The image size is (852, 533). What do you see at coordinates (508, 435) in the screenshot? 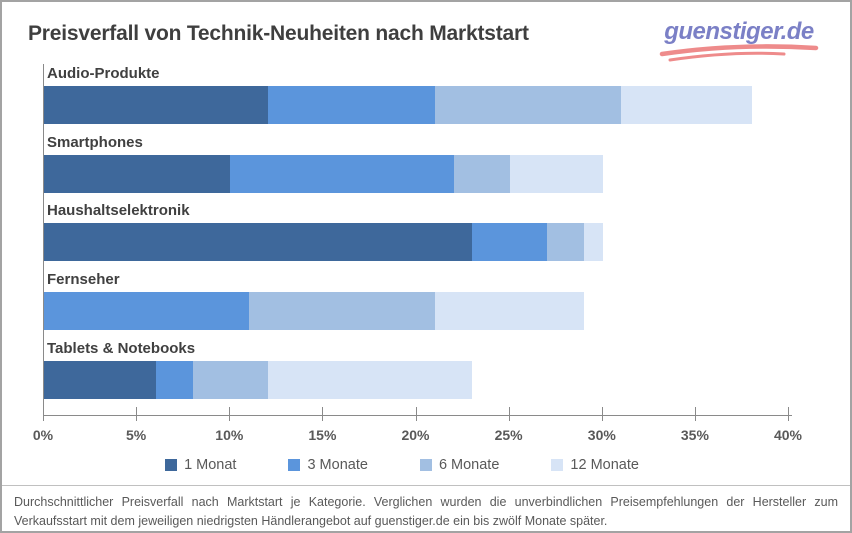
I see `axis-tick-label: 25%` at bounding box center [508, 435].